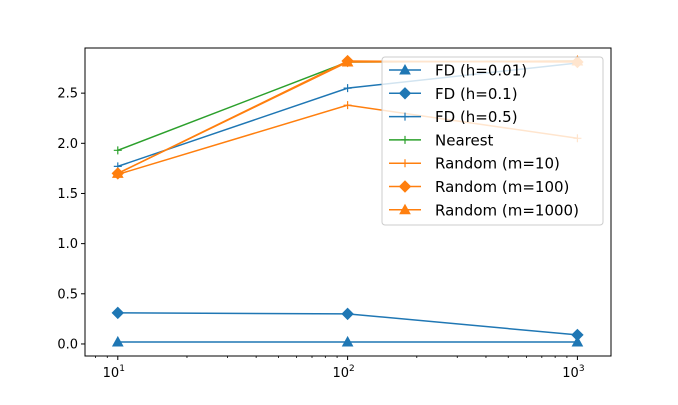 The height and width of the screenshot is (405, 678). What do you see at coordinates (476, 117) in the screenshot?
I see `legend-label: FD (h=0.5)` at bounding box center [476, 117].